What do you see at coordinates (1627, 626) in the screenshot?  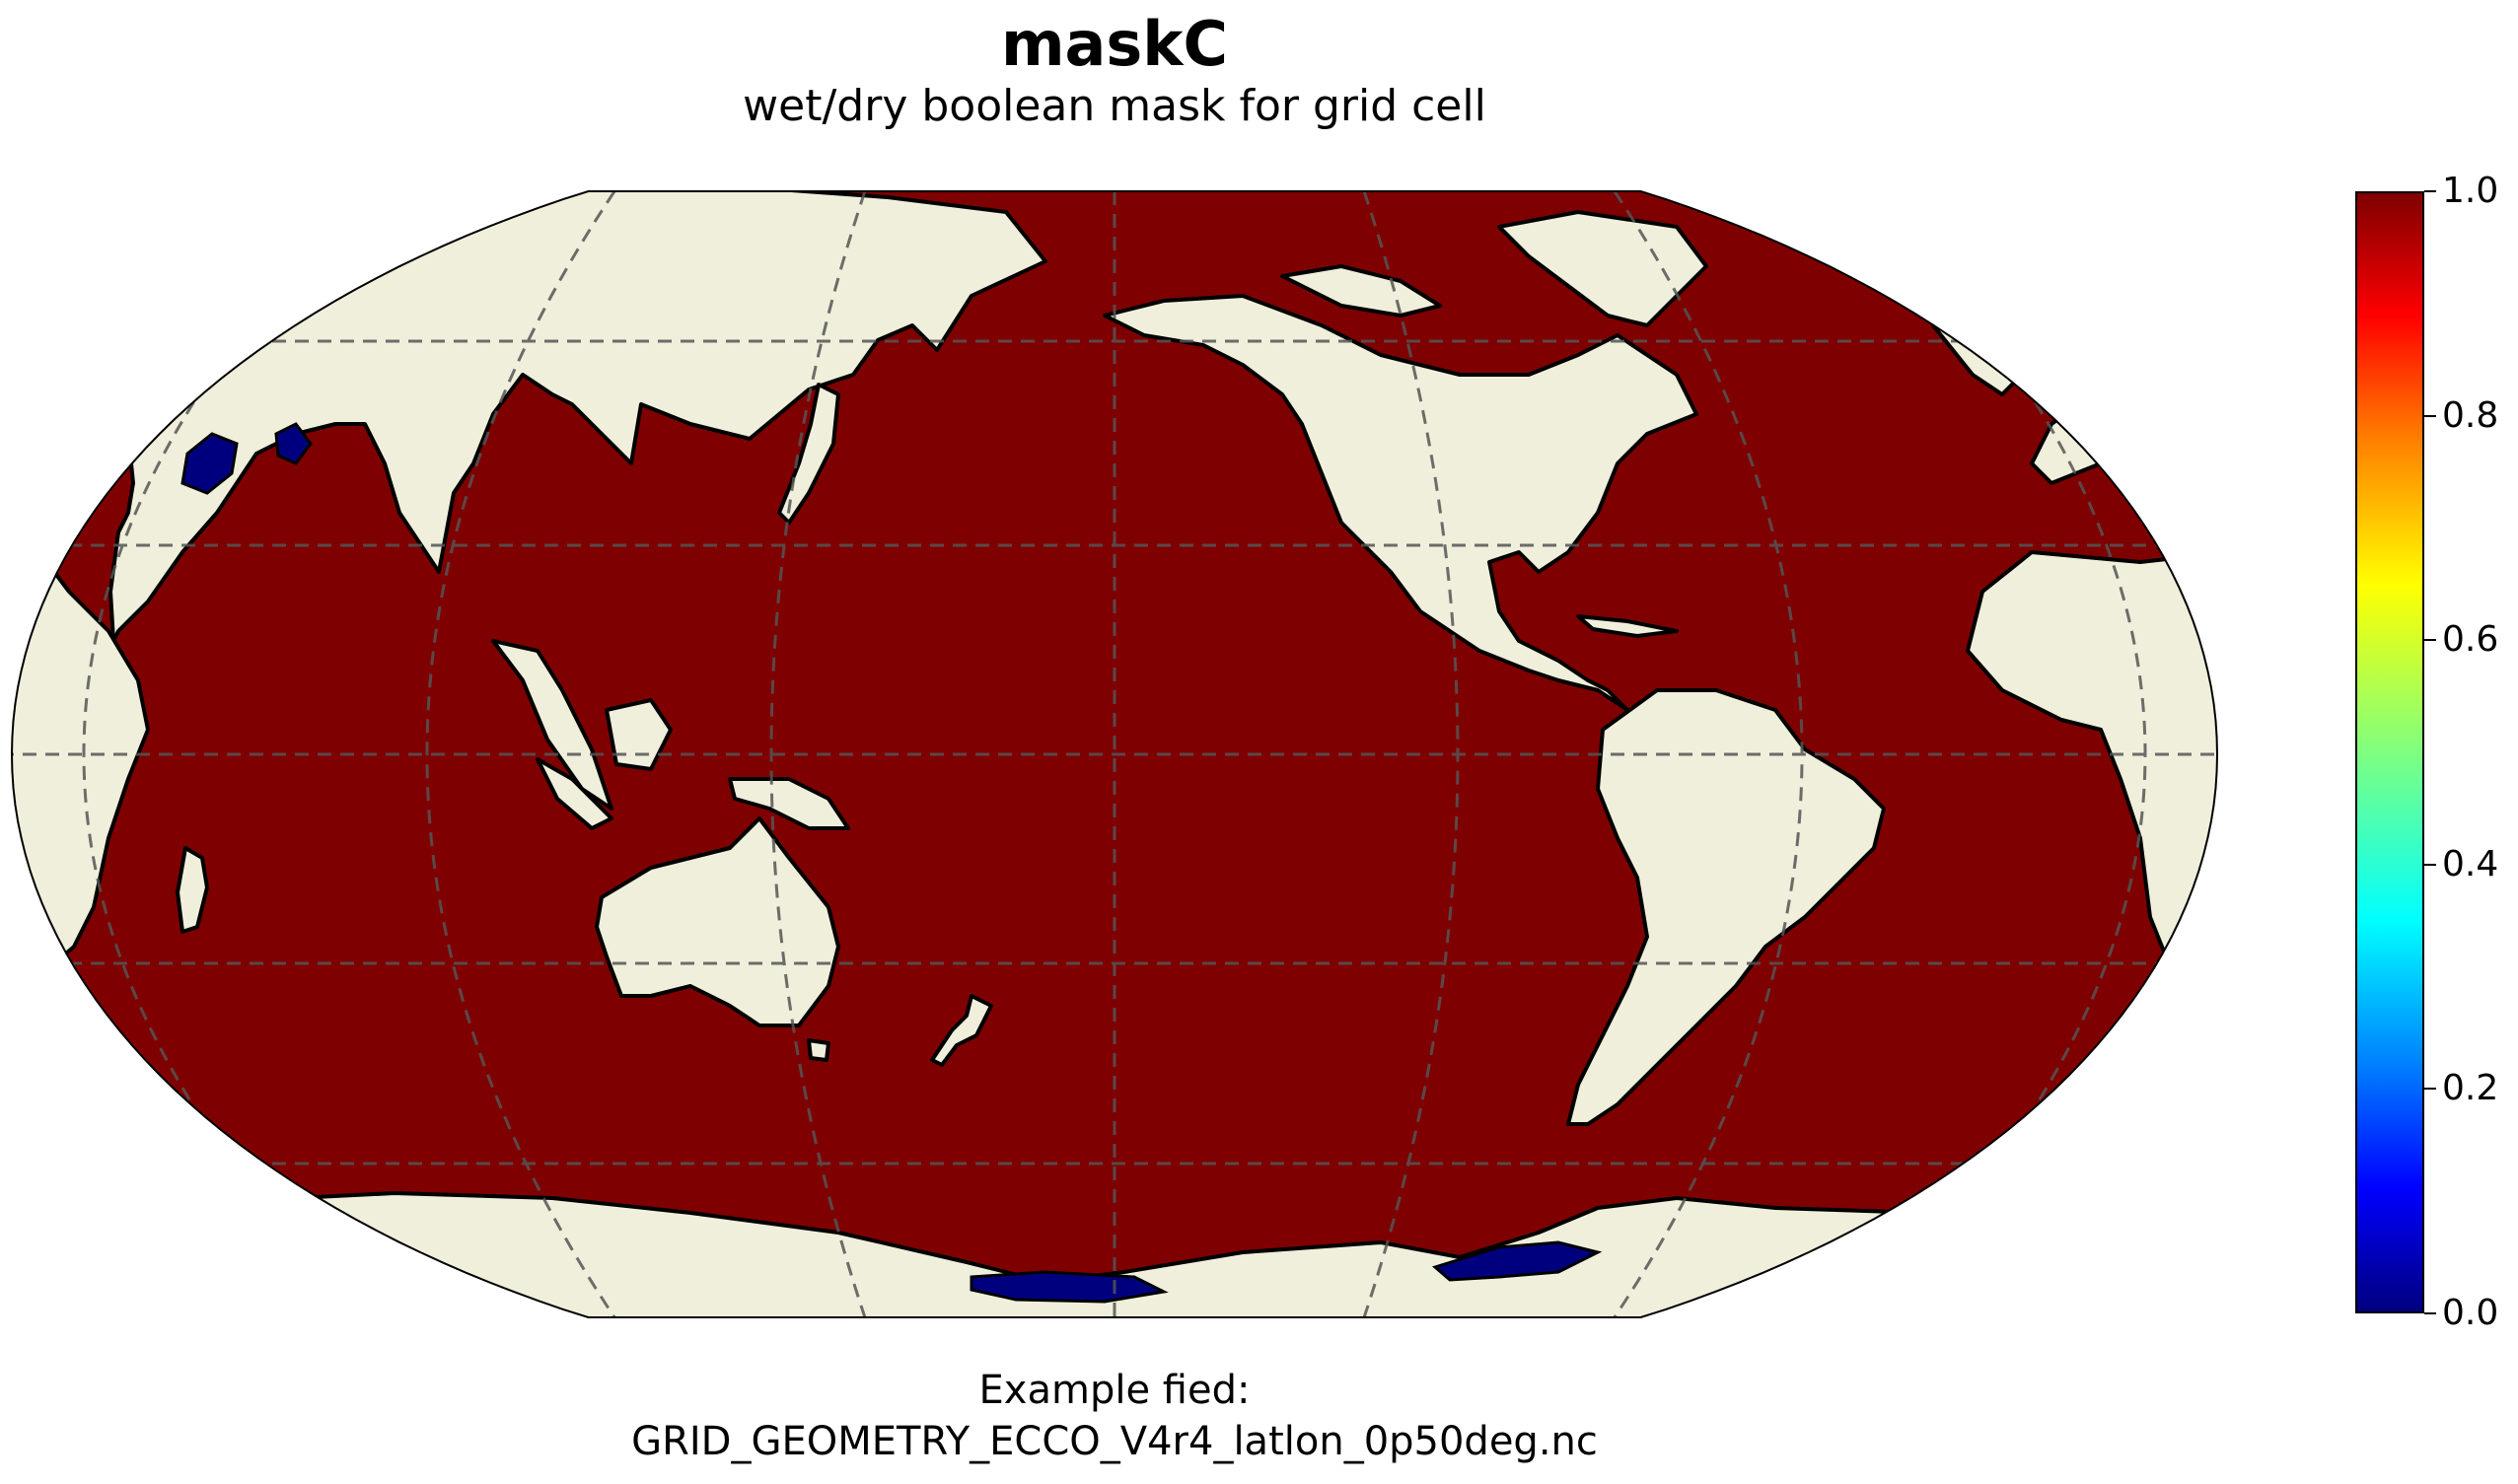 I see `land-cuba` at bounding box center [1627, 626].